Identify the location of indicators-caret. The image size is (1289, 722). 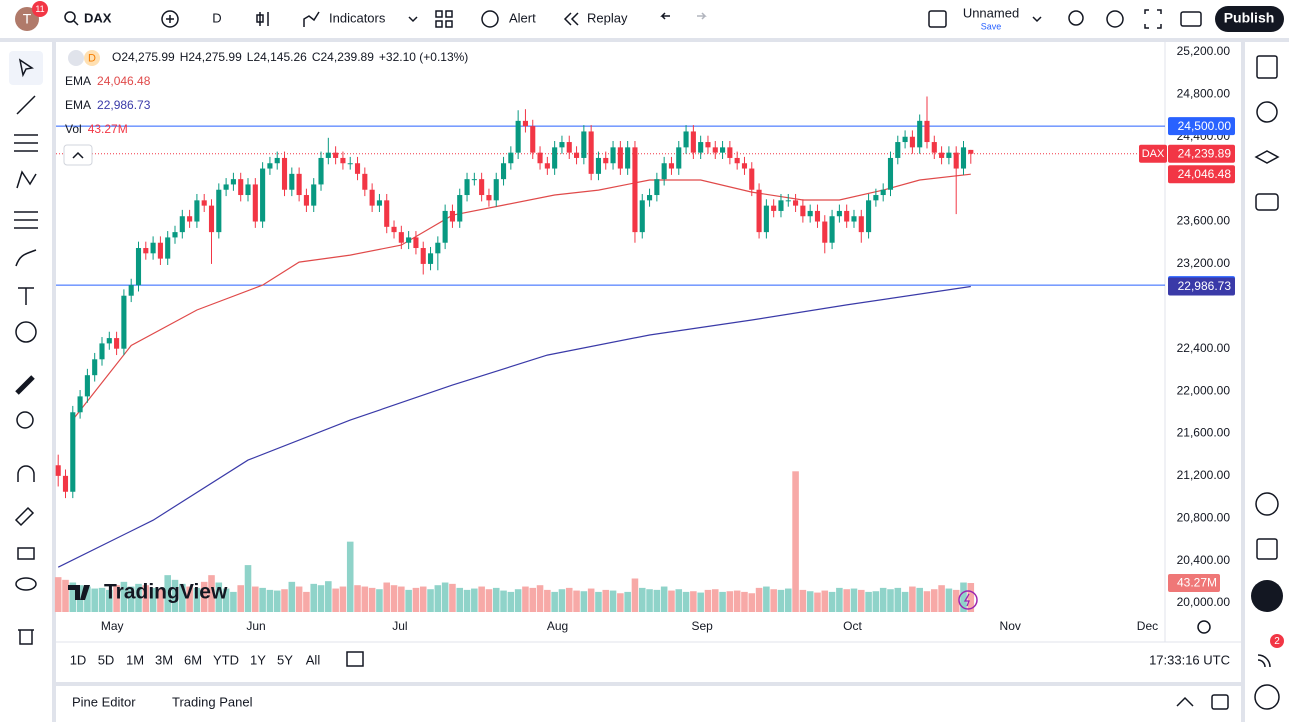
(413, 19).